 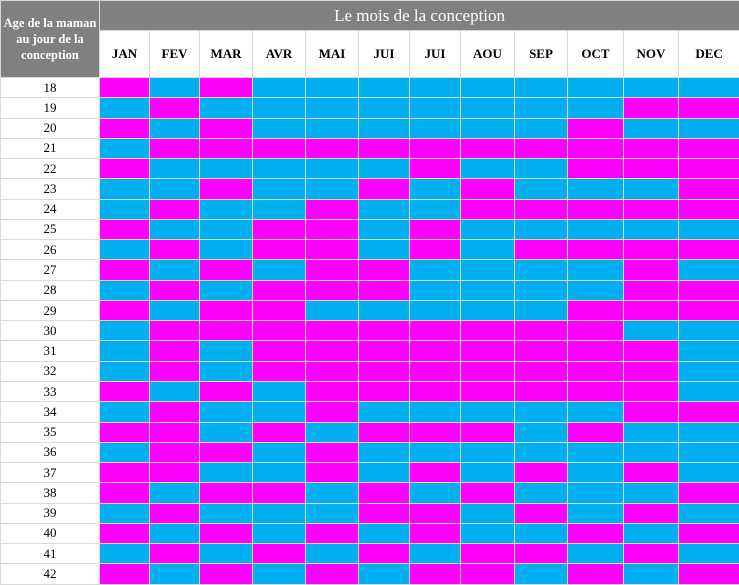 I want to click on age-label: 39, so click(x=50, y=513).